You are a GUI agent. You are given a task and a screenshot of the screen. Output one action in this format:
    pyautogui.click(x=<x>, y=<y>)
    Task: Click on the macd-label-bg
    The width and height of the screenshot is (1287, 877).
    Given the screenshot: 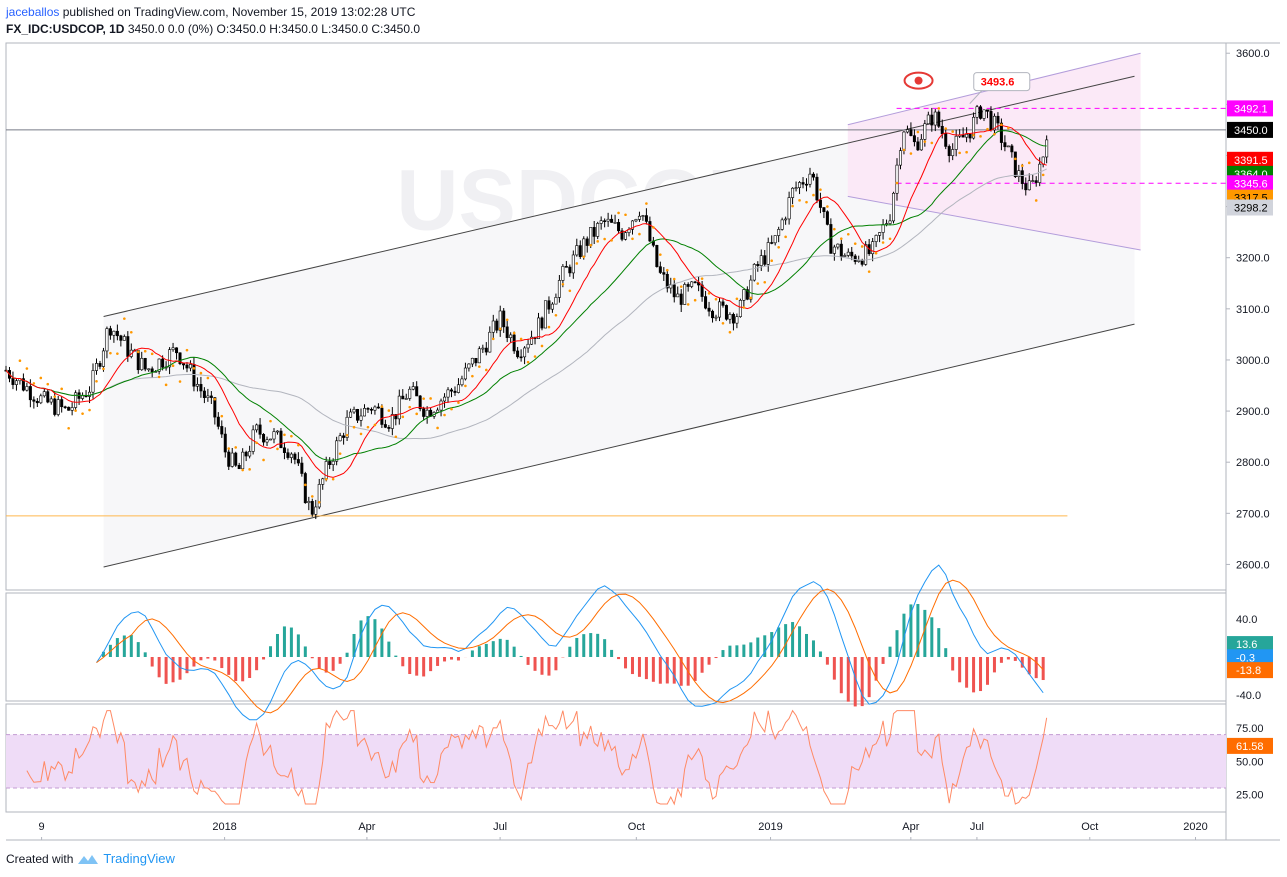 What is the action you would take?
    pyautogui.click(x=1250, y=644)
    